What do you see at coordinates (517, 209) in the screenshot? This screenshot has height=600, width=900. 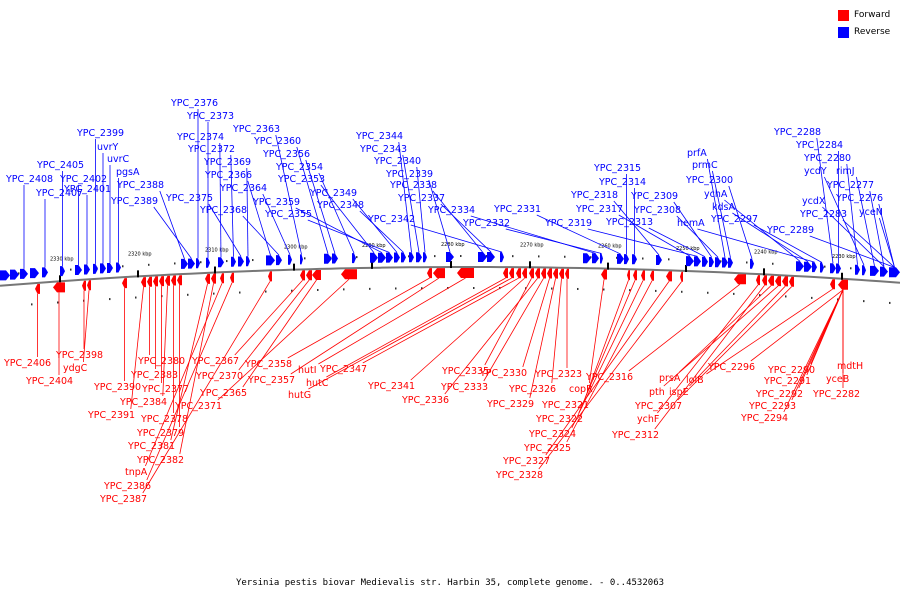 I see `reverse-gene-label: YPC_2331` at bounding box center [517, 209].